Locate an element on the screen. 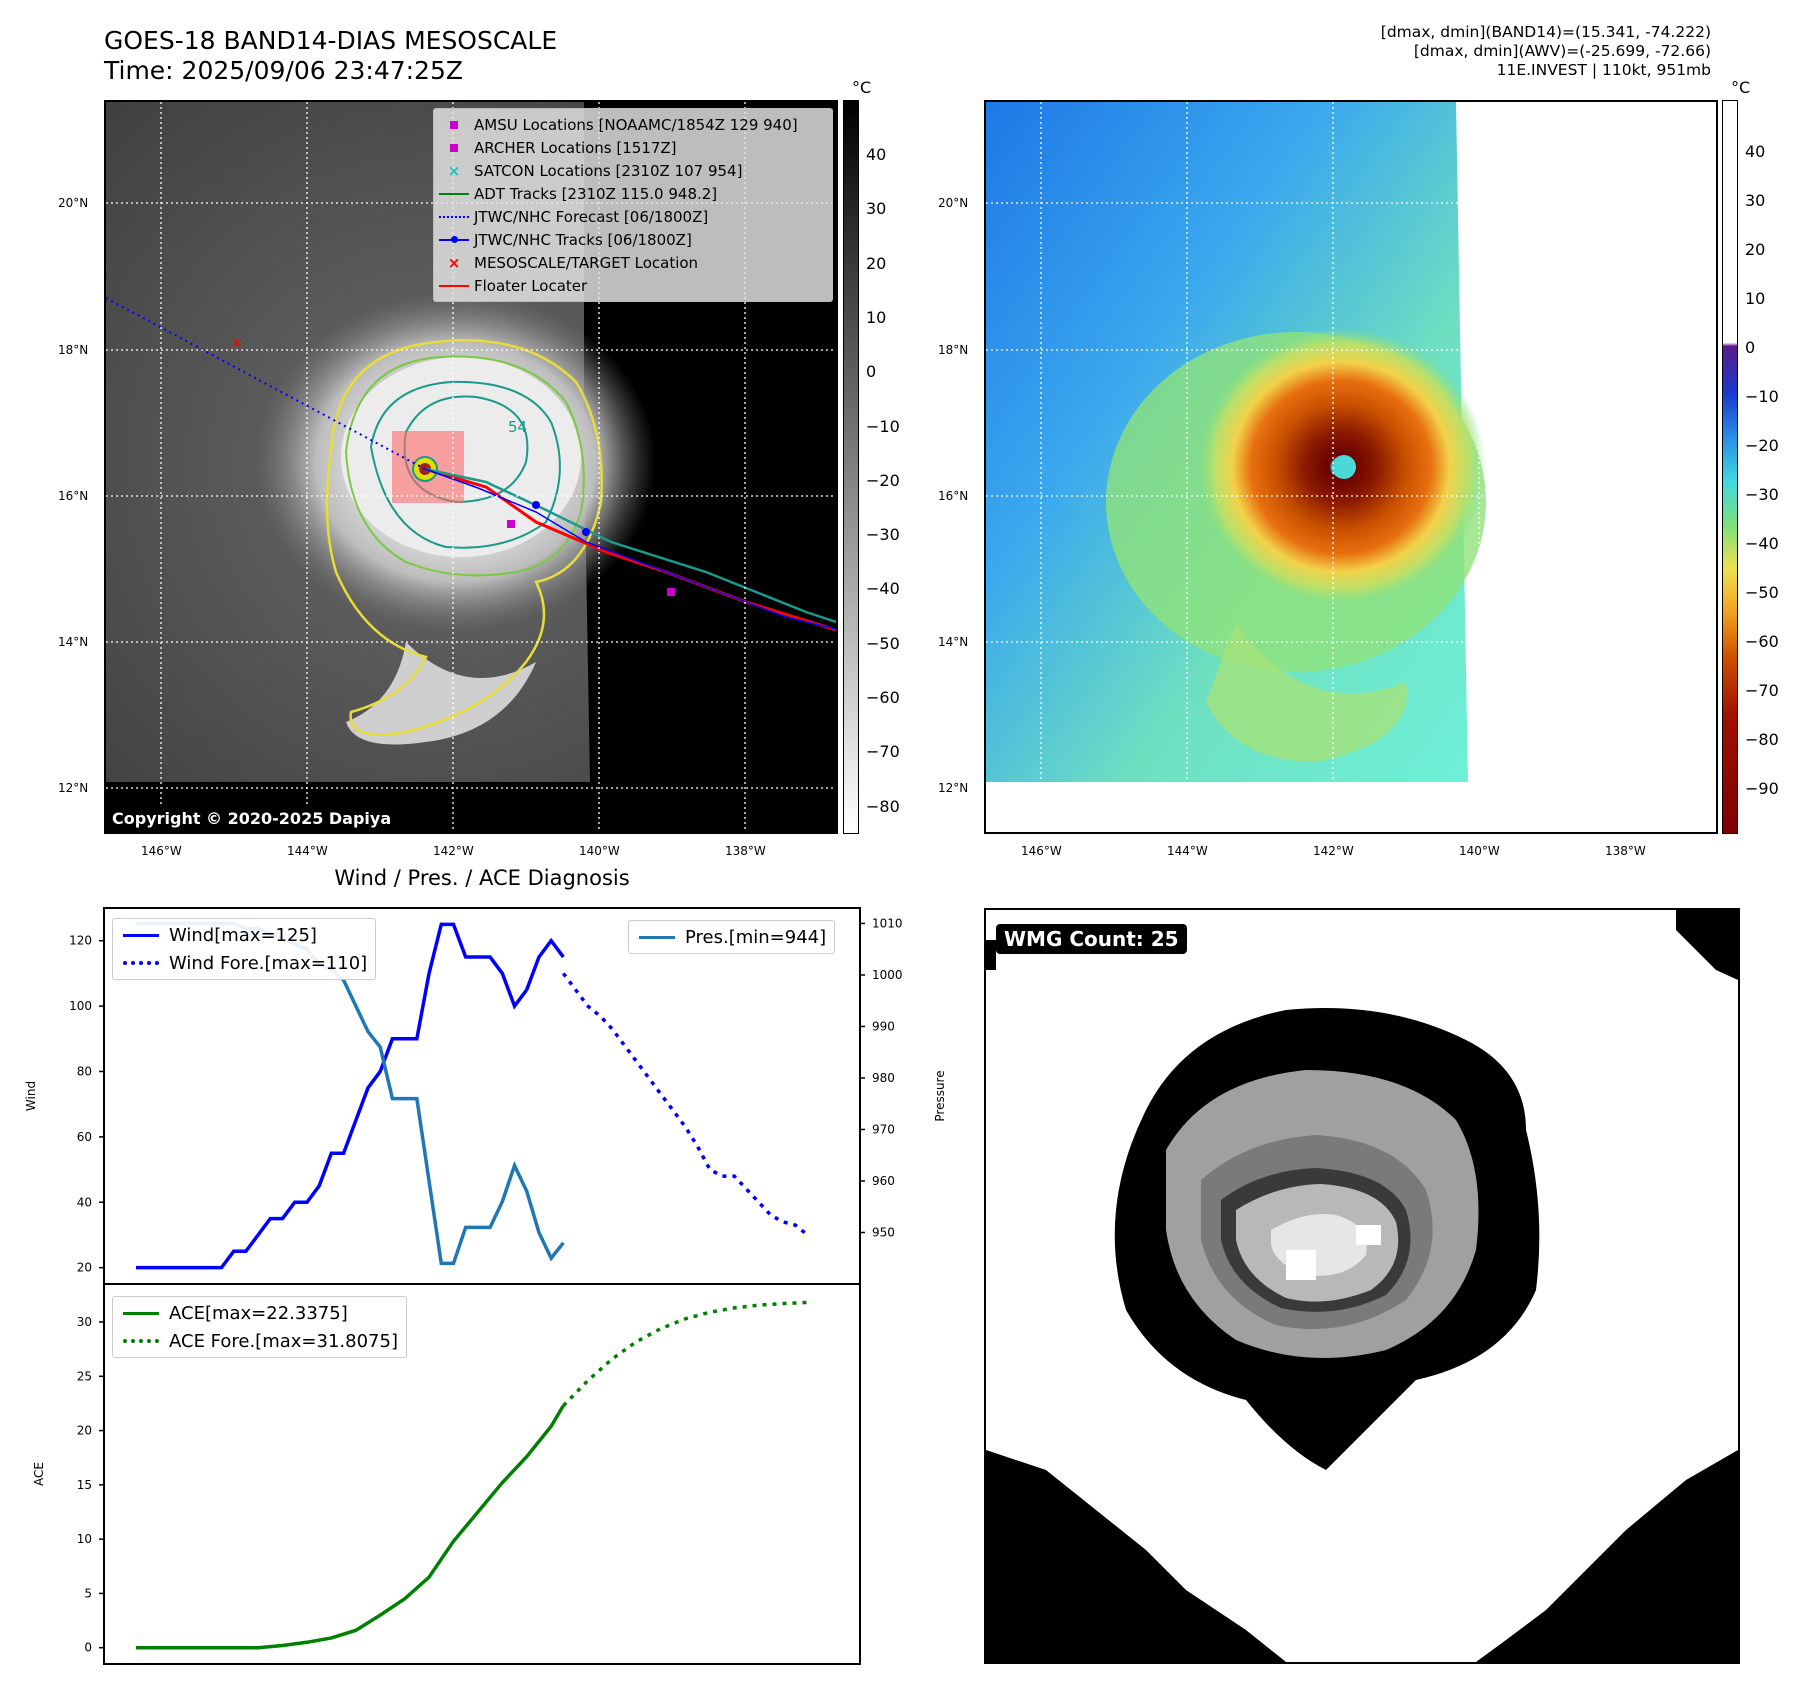  legend-entry: Floater Locater is located at coordinates (633, 285).